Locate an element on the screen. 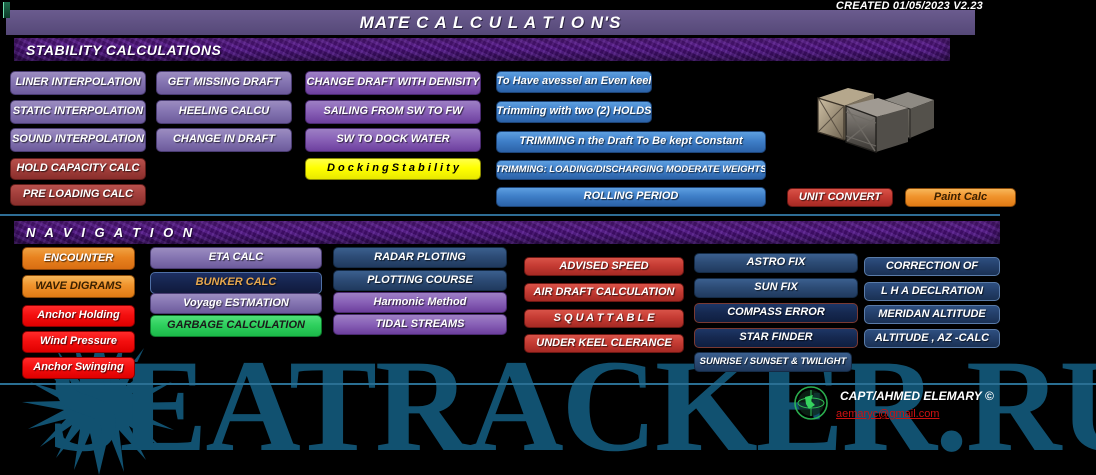  button-sw-to-dock-water: SW TO DOCK WATER is located at coordinates (393, 140).